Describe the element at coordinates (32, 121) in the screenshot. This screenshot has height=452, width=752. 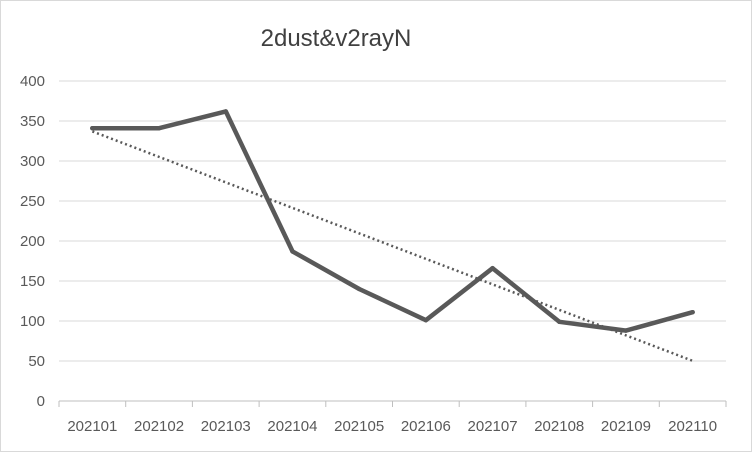
I see `y-tick-label: 350` at that location.